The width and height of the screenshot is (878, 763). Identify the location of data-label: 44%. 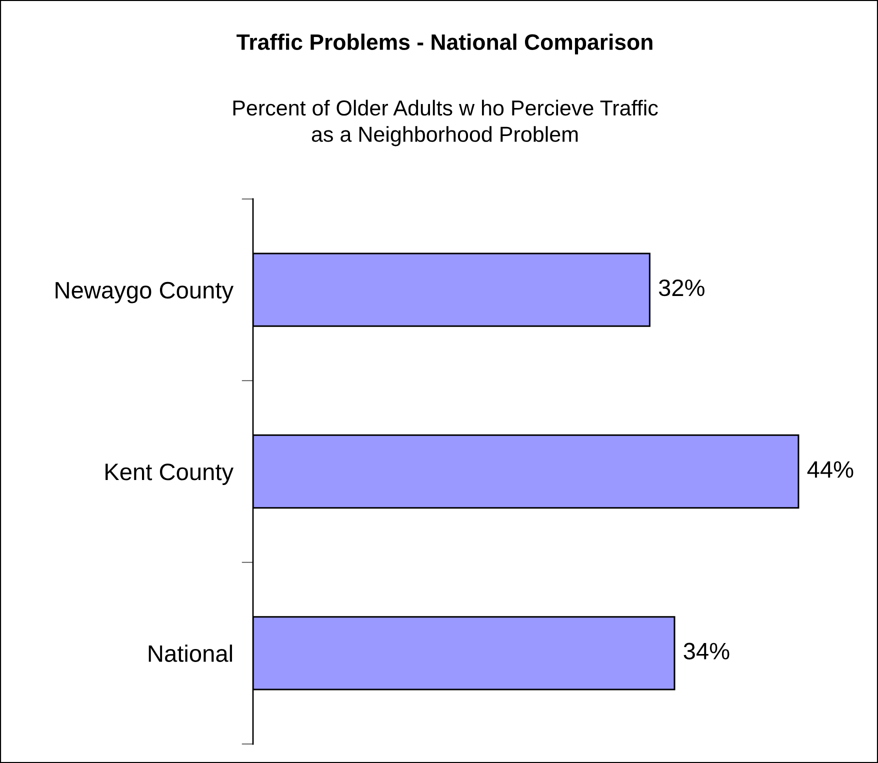
(830, 469).